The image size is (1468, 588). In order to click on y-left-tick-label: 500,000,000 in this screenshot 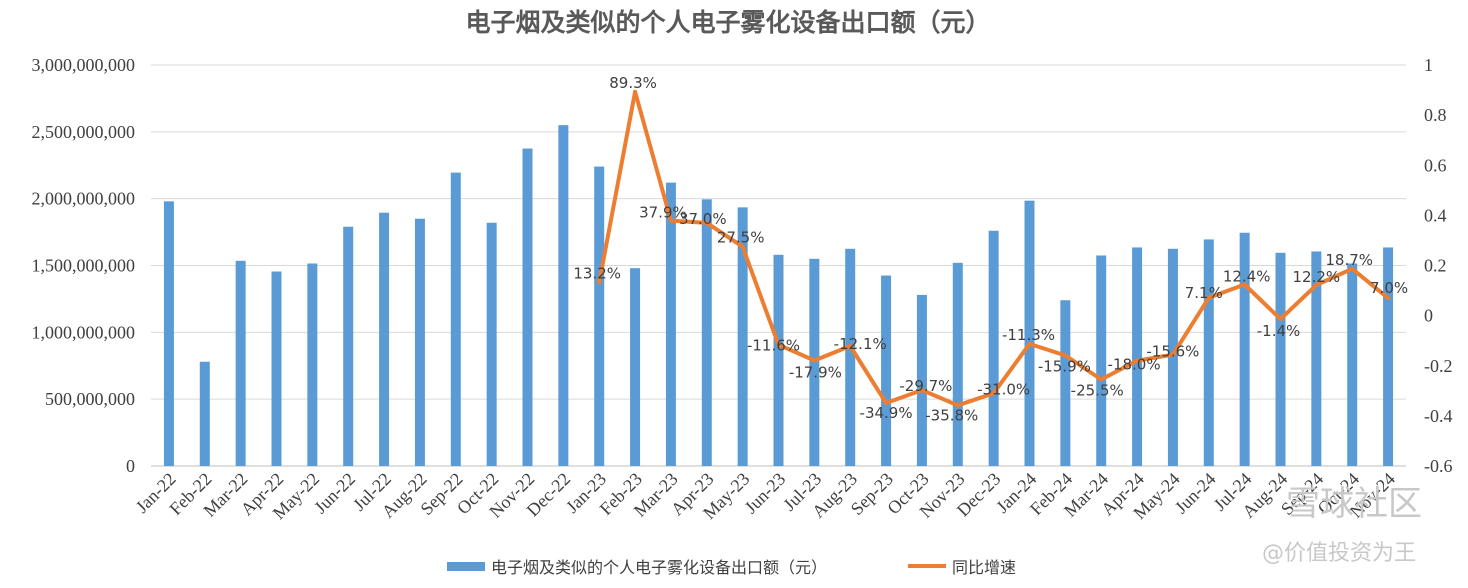, I will do `click(90, 399)`.